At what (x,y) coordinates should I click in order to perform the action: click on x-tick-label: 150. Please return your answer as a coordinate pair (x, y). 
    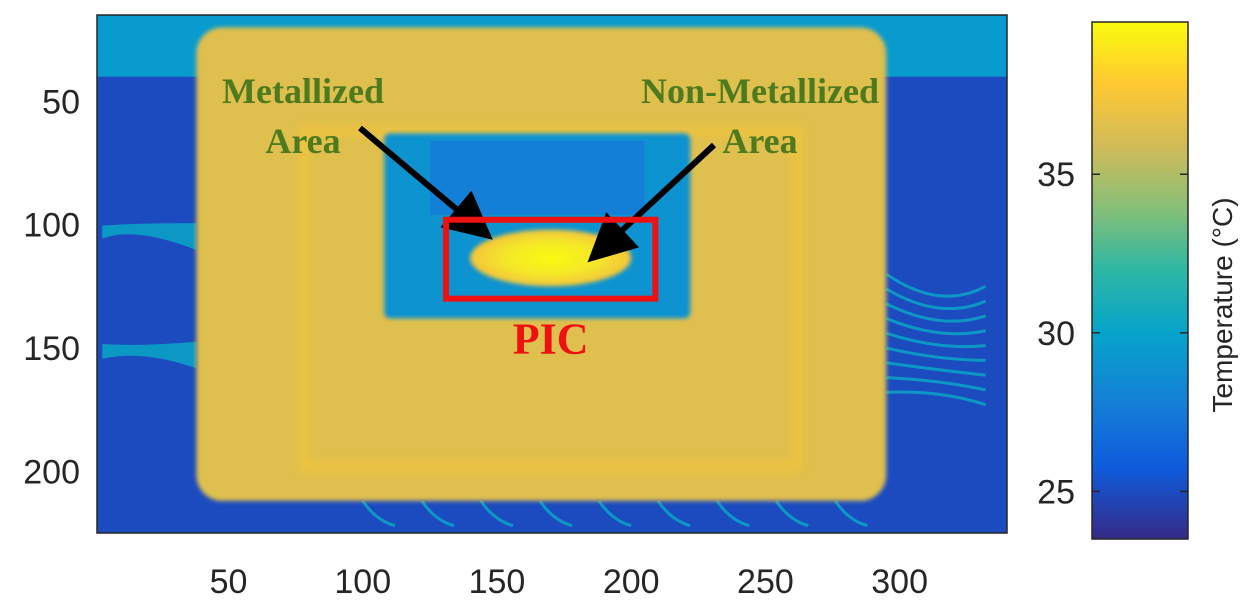
    Looking at the image, I should click on (497, 582).